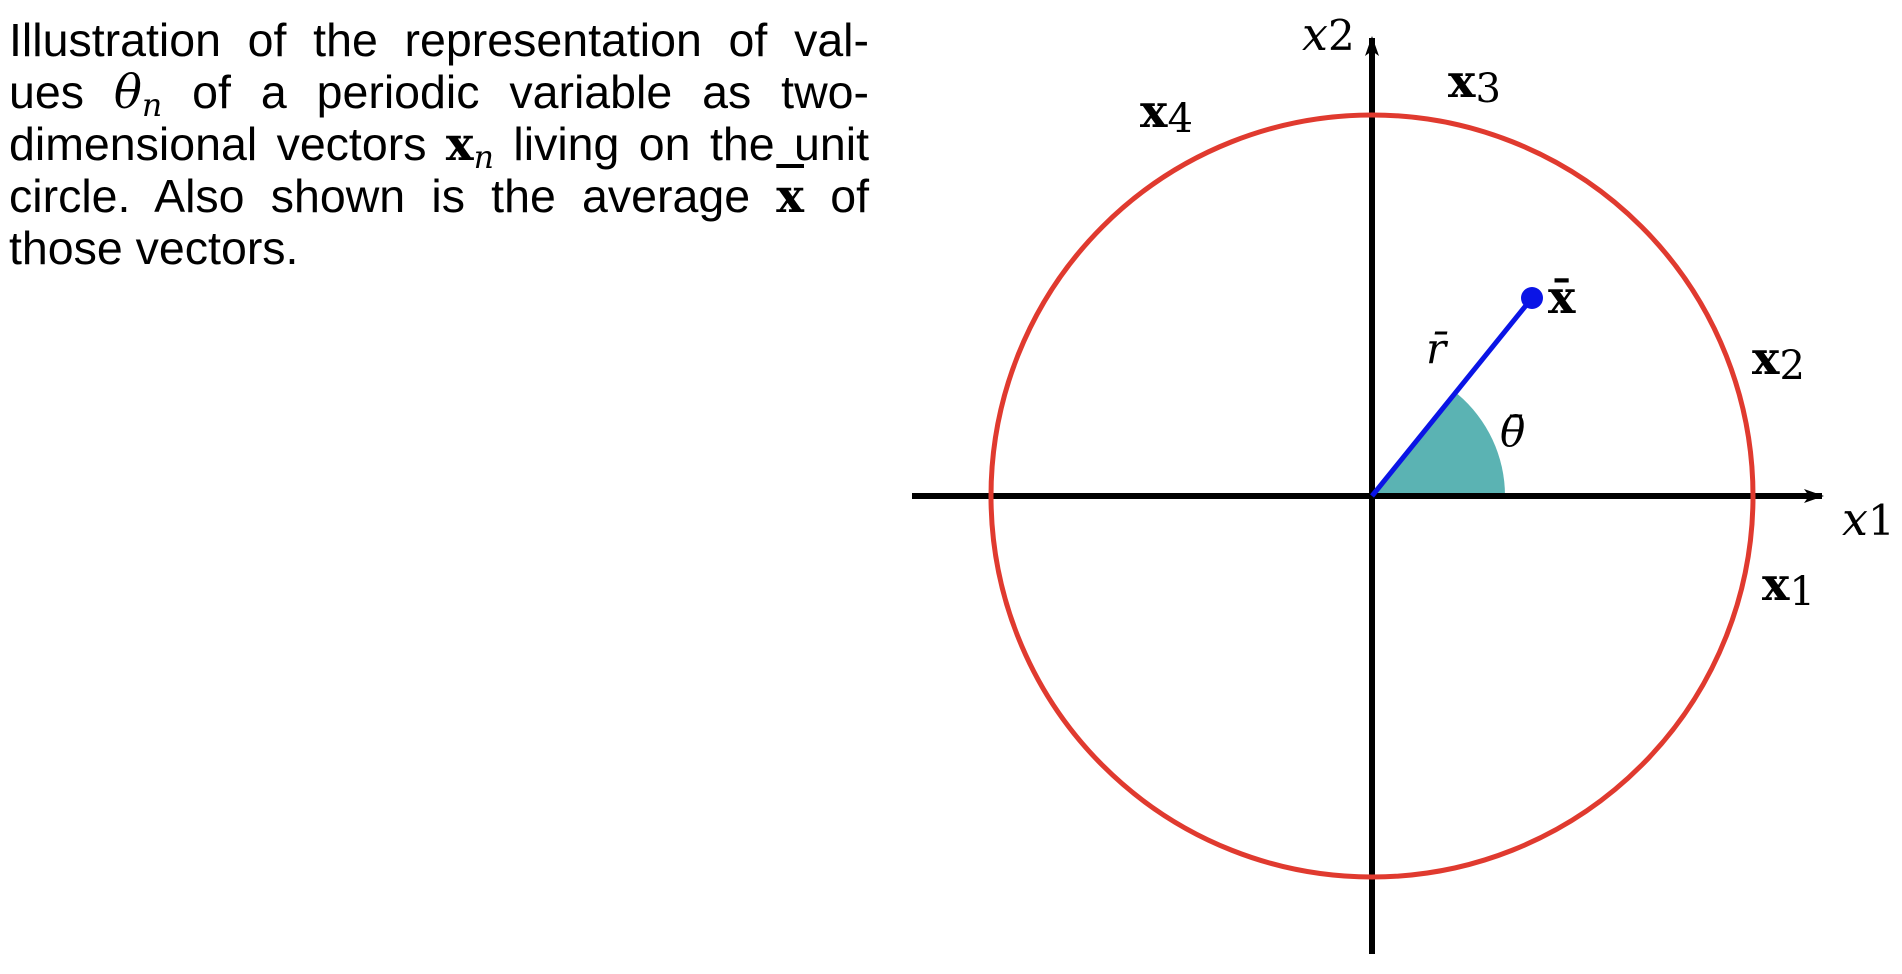 The width and height of the screenshot is (1902, 974). Describe the element at coordinates (1778, 360) in the screenshot. I see `vector-x2-label: x2` at that location.